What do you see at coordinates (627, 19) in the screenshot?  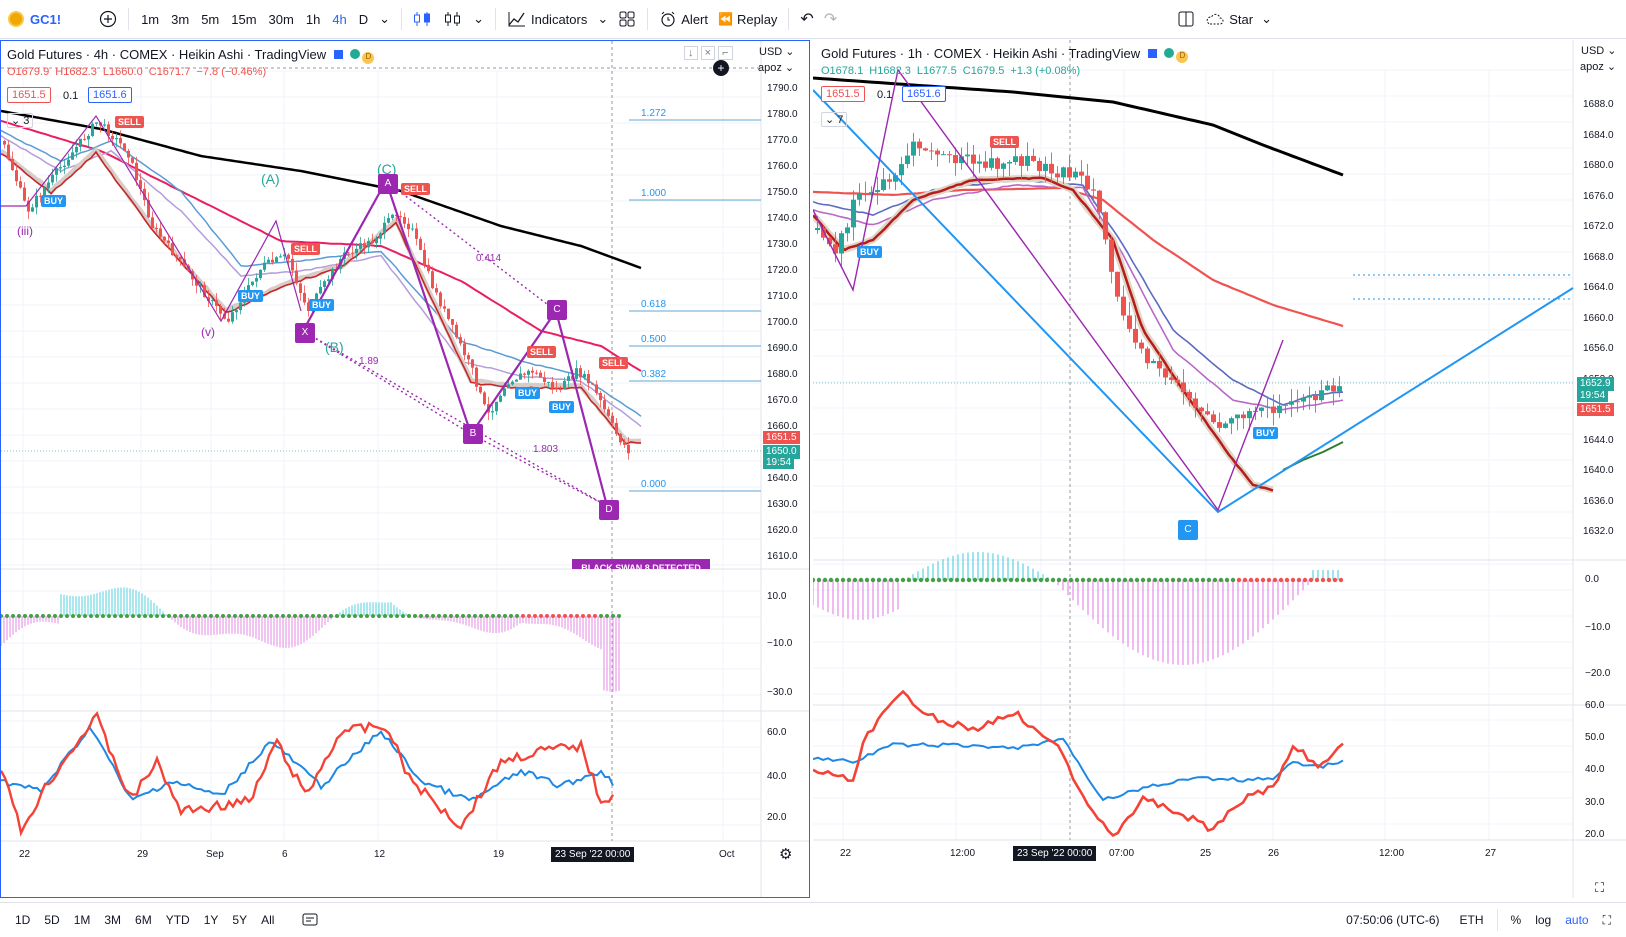 I see `layout-button` at bounding box center [627, 19].